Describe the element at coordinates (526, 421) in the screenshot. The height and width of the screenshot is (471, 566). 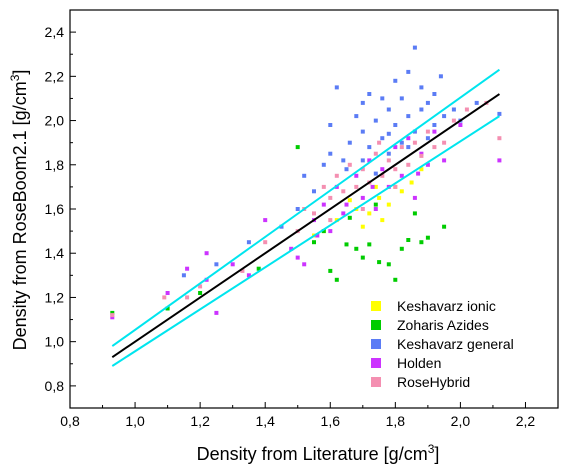
I see `x-tick-label: 2,2` at that location.